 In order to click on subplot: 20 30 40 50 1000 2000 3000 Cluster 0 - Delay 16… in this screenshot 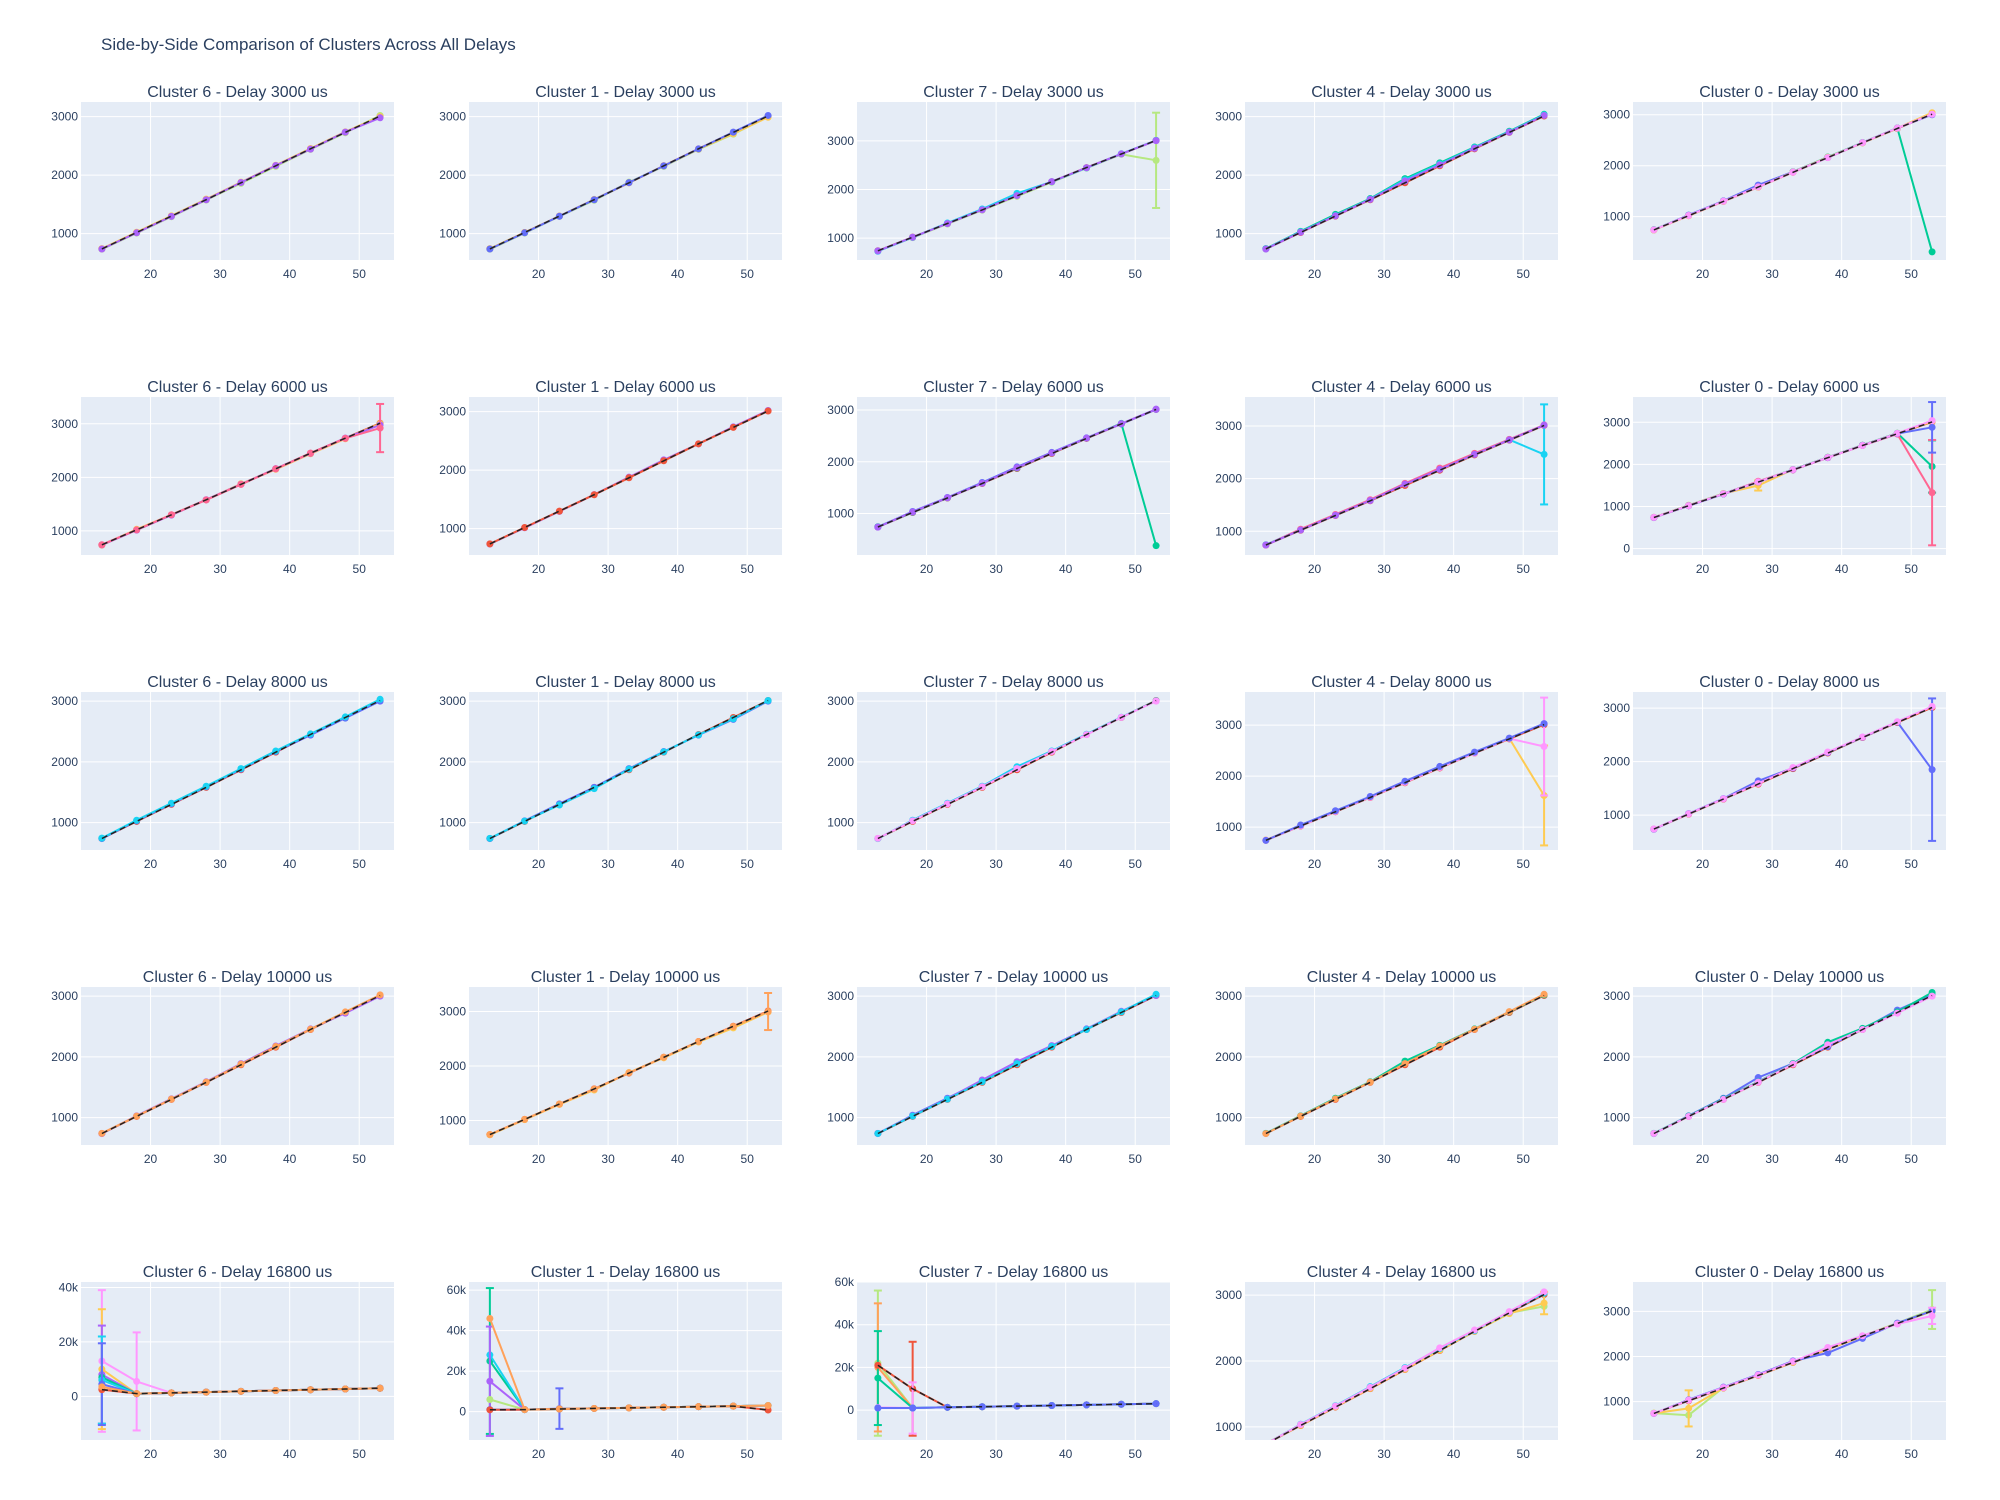, I will do `click(1774, 1362)`.